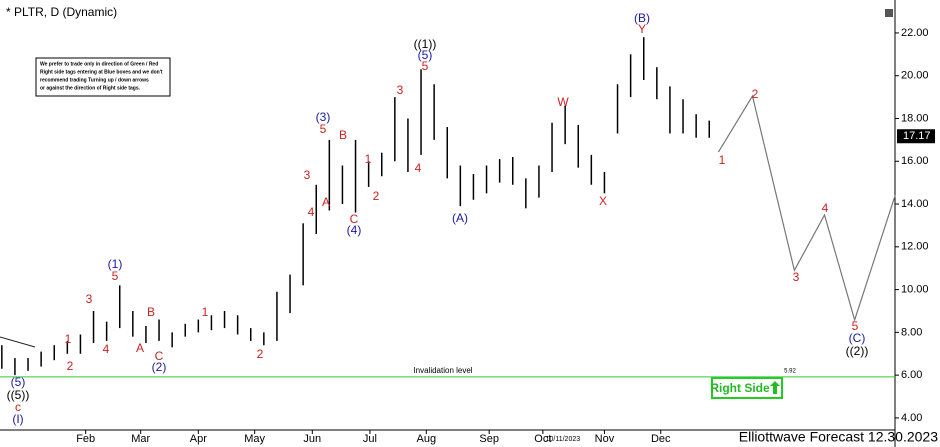 The image size is (940, 447). Describe the element at coordinates (425, 44) in the screenshot. I see `wave-label: ((1))` at that location.